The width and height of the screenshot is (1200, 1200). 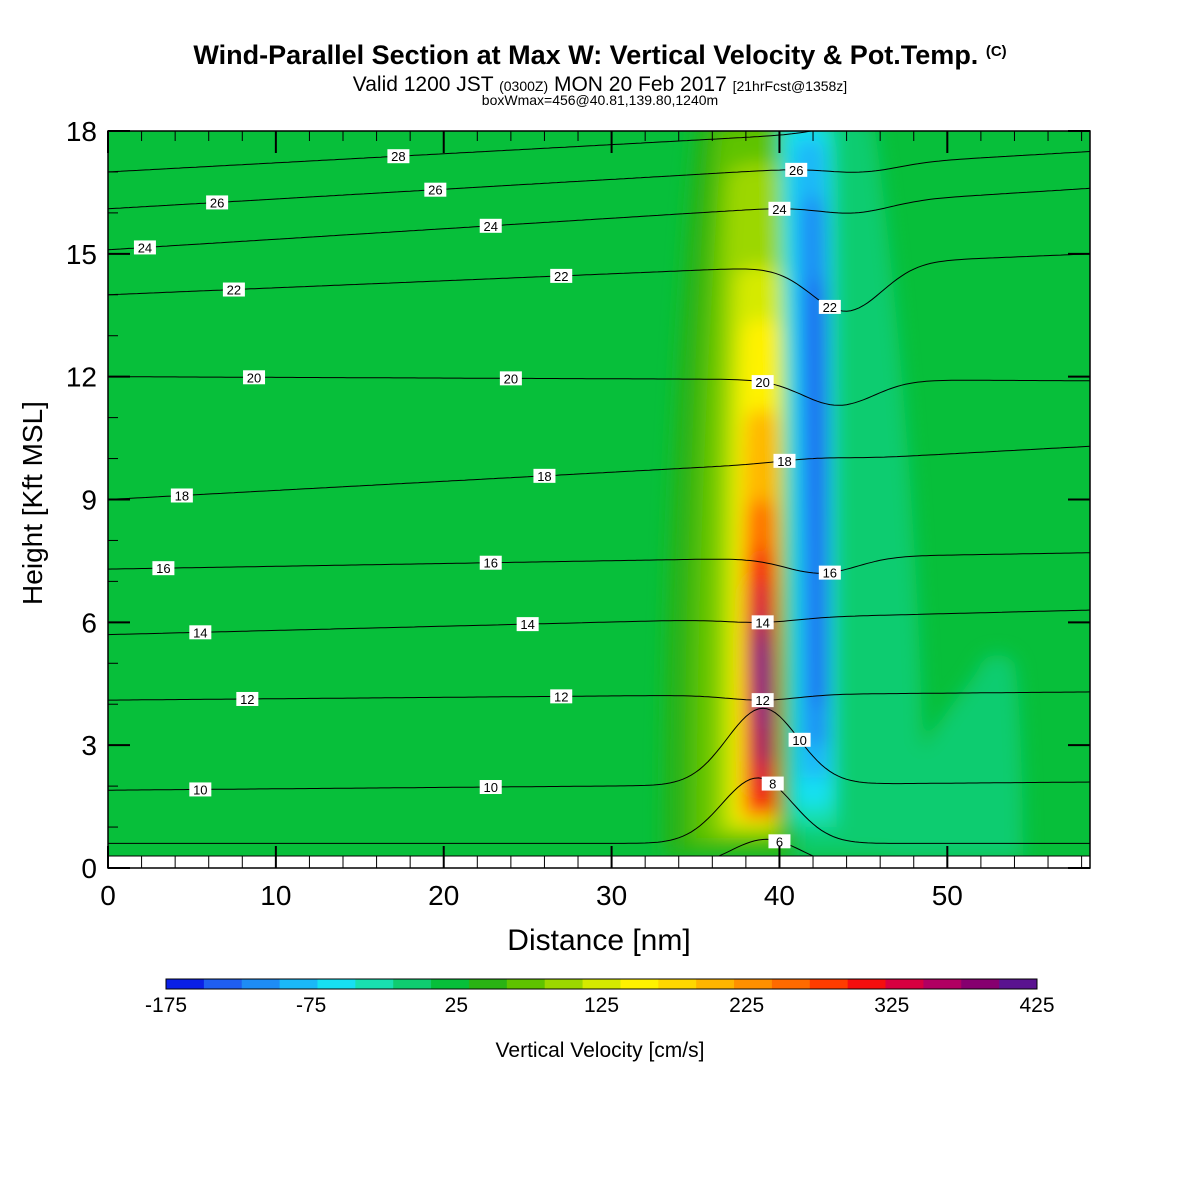 What do you see at coordinates (947, 895) in the screenshot?
I see `x-tick-label: 50` at bounding box center [947, 895].